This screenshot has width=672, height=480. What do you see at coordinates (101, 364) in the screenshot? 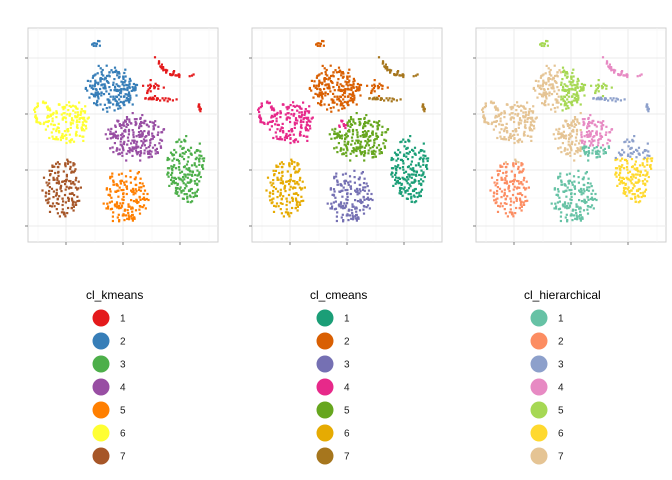
I see `legend-key` at bounding box center [101, 364].